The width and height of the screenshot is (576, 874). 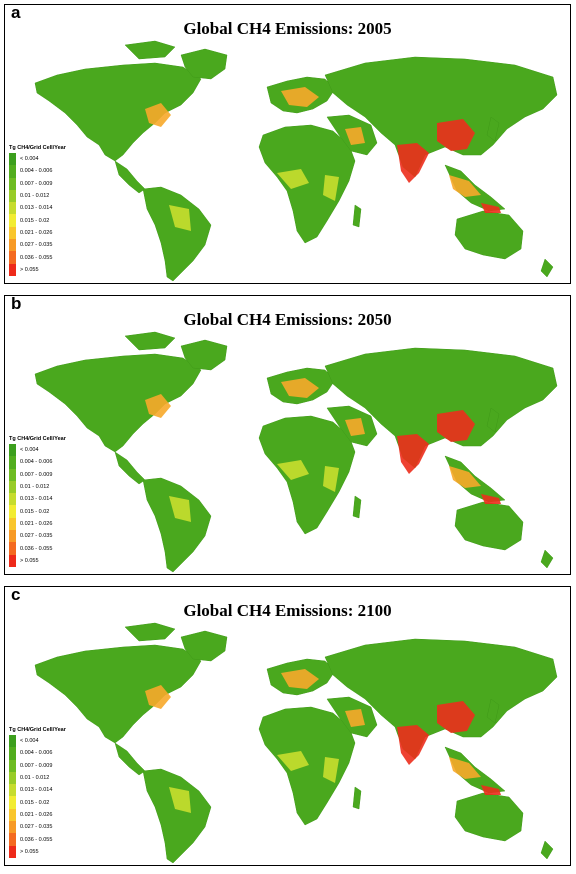 I want to click on middle-east-hotspot, so click(x=355, y=427).